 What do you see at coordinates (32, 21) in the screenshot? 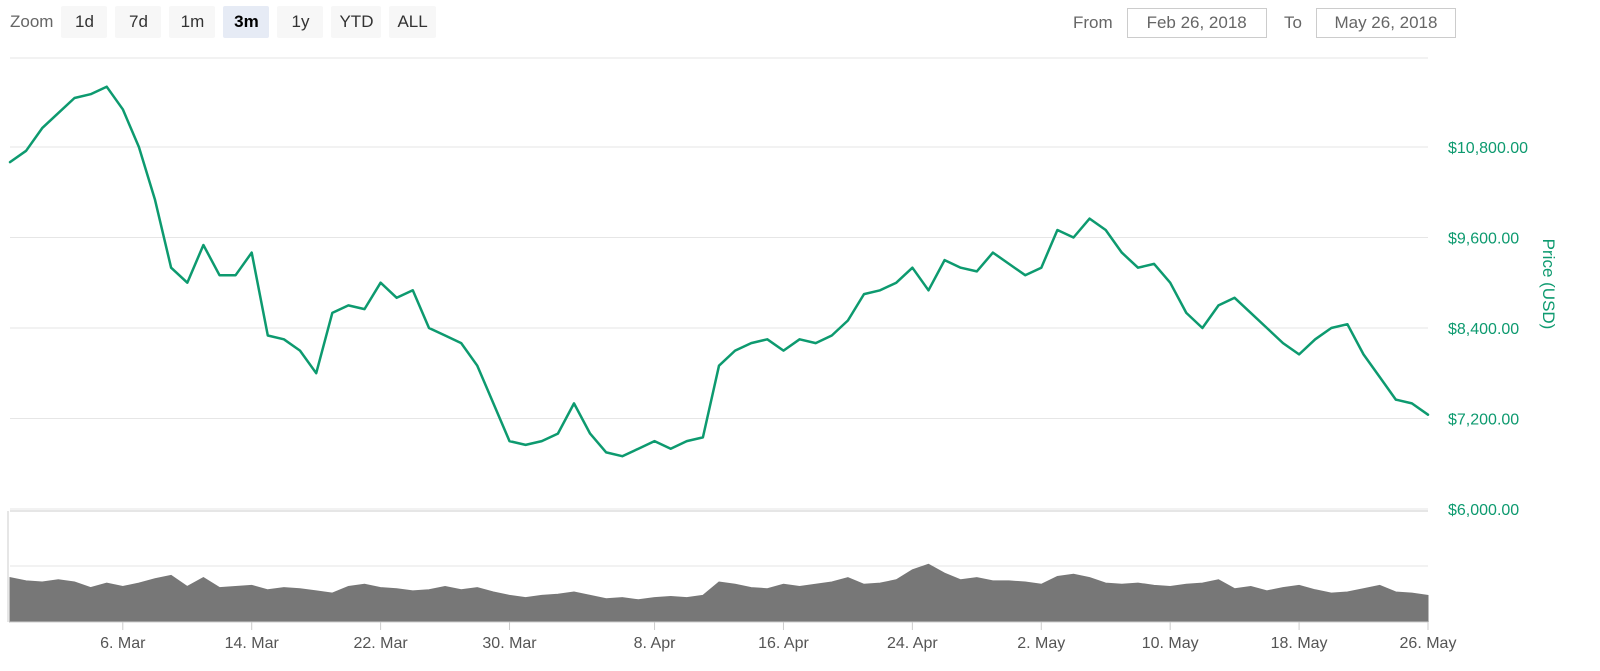
I see `zoom-label: Zoom` at bounding box center [32, 21].